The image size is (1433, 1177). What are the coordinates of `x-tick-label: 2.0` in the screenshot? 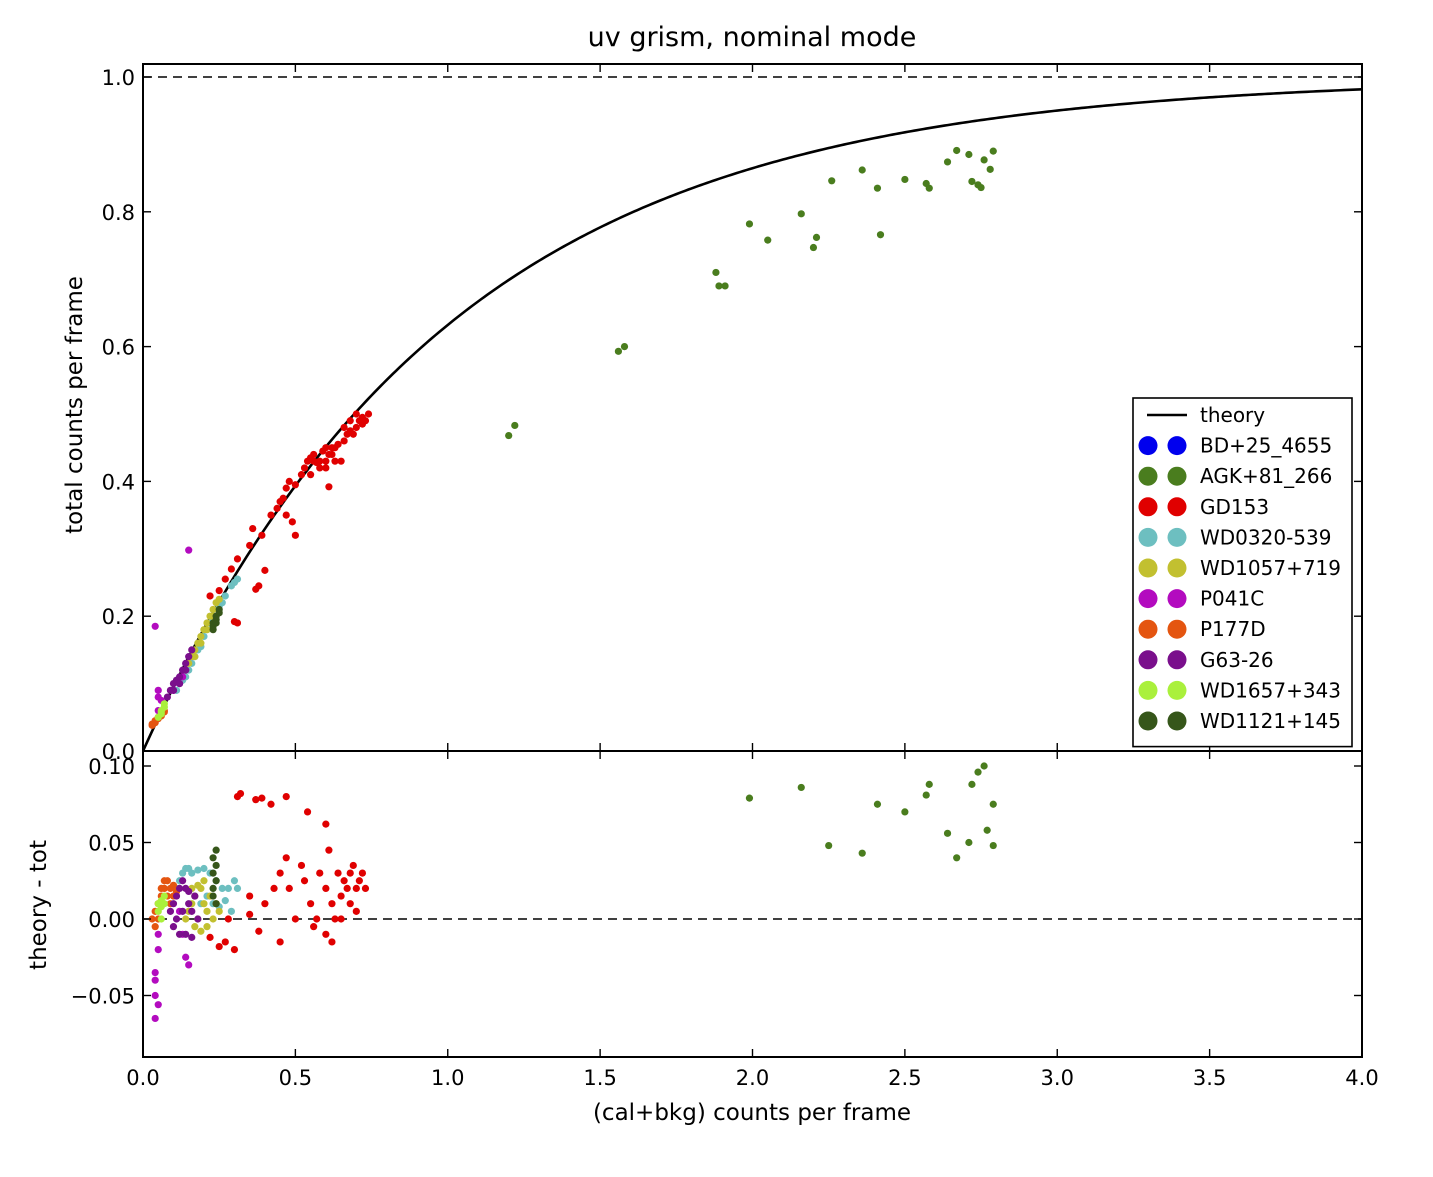 It's located at (752, 1078).